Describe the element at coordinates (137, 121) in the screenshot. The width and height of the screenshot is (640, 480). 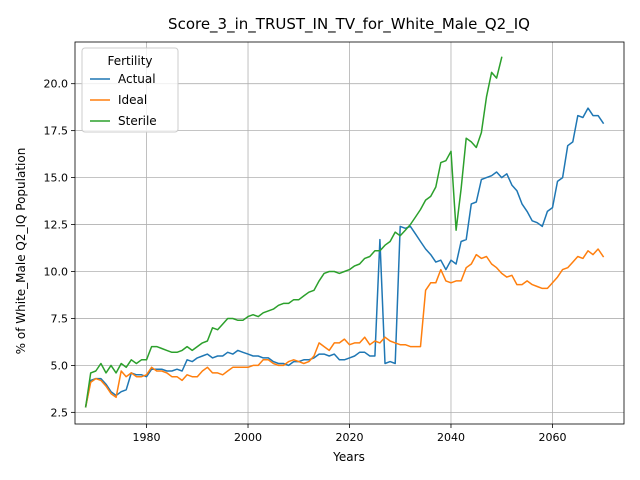
I see `legend-label-sterile: Sterile` at that location.